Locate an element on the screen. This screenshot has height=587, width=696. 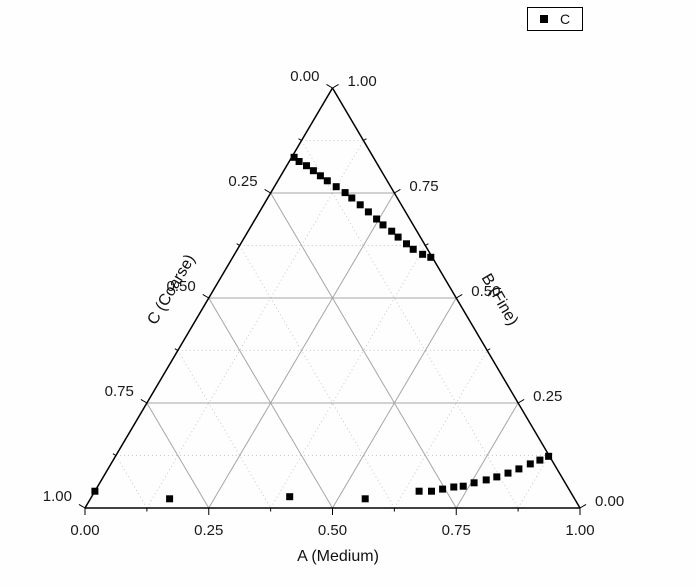
legend-label: C is located at coordinates (565, 19).